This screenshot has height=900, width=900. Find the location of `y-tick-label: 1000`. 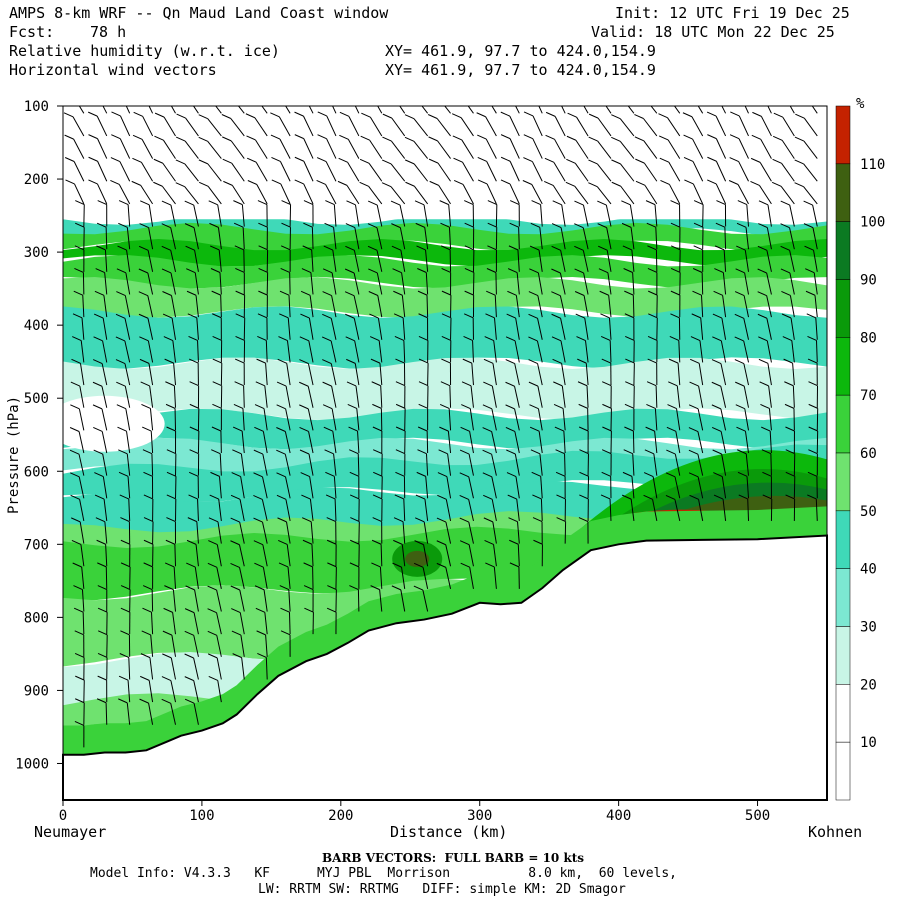

y-tick-label: 1000 is located at coordinates (32, 764).